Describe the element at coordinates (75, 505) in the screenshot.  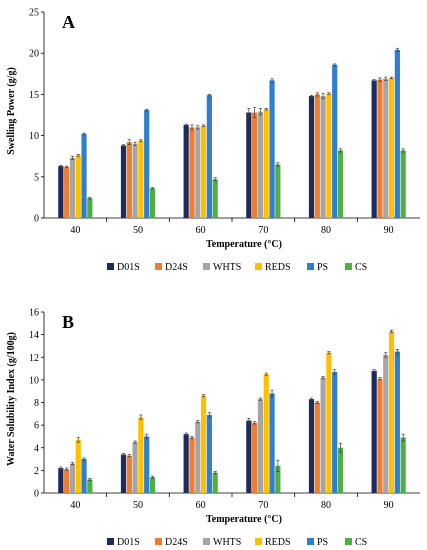
I see `panel-b-x-tick-label: 40` at that location.